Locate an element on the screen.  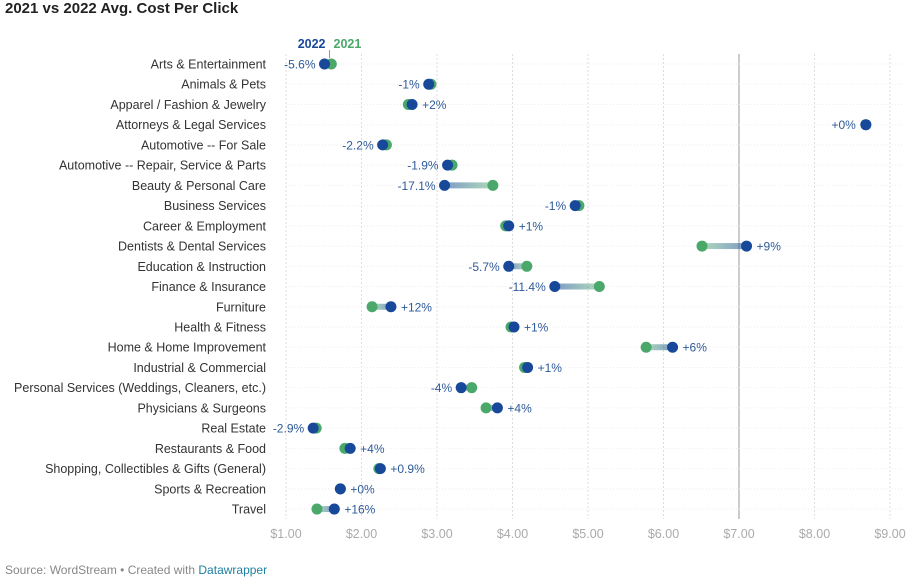
category-label: Health & Fitness is located at coordinates (220, 327).